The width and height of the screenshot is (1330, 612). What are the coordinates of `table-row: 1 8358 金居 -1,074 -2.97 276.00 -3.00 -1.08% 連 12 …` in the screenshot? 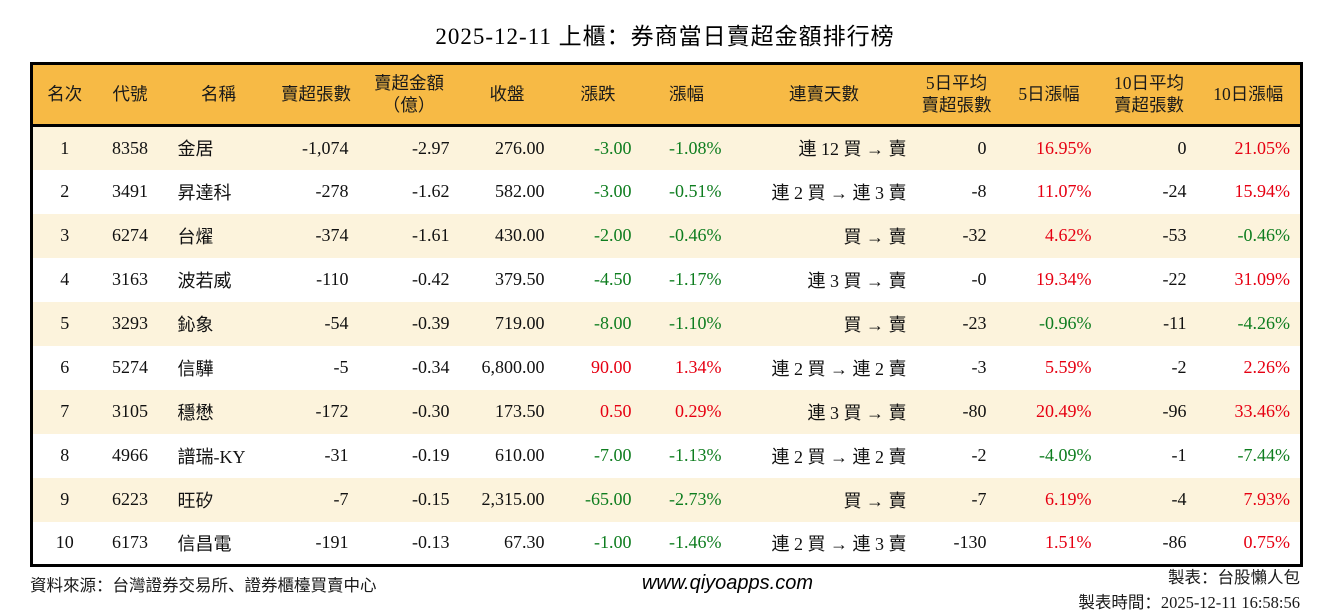 It's located at (666, 147).